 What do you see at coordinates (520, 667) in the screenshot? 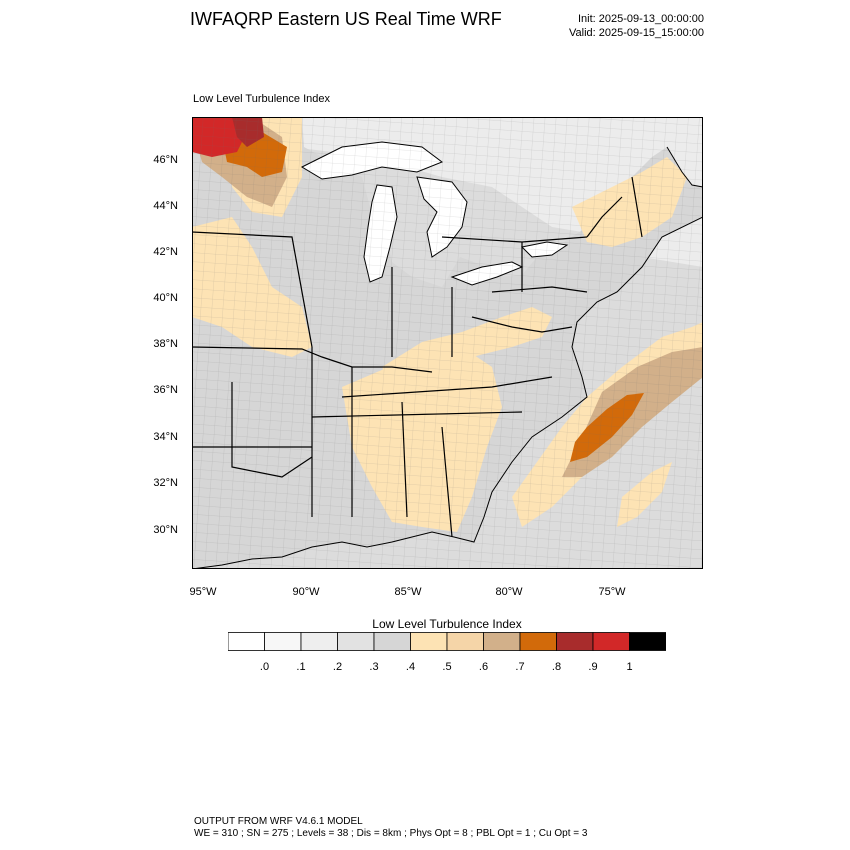
I see `colorbar-label: .7` at bounding box center [520, 667].